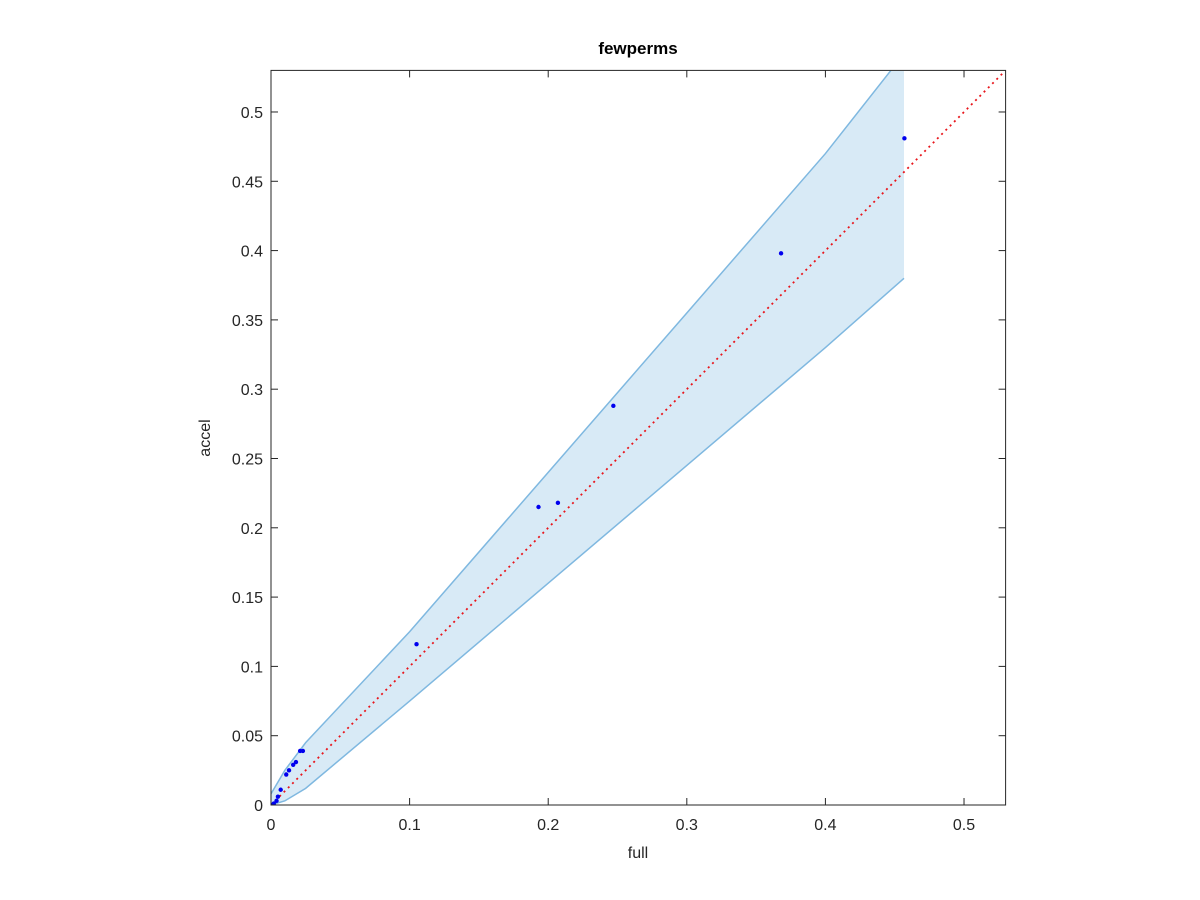 This screenshot has height=900, width=1200. Describe the element at coordinates (252, 390) in the screenshot. I see `y-tick-label: 0.3` at that location.